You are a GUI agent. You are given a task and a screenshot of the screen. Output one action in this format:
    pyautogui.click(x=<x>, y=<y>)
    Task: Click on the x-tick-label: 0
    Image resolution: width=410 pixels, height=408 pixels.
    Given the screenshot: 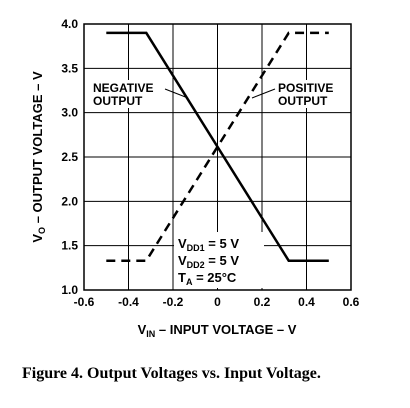 What is the action you would take?
    pyautogui.click(x=217, y=302)
    